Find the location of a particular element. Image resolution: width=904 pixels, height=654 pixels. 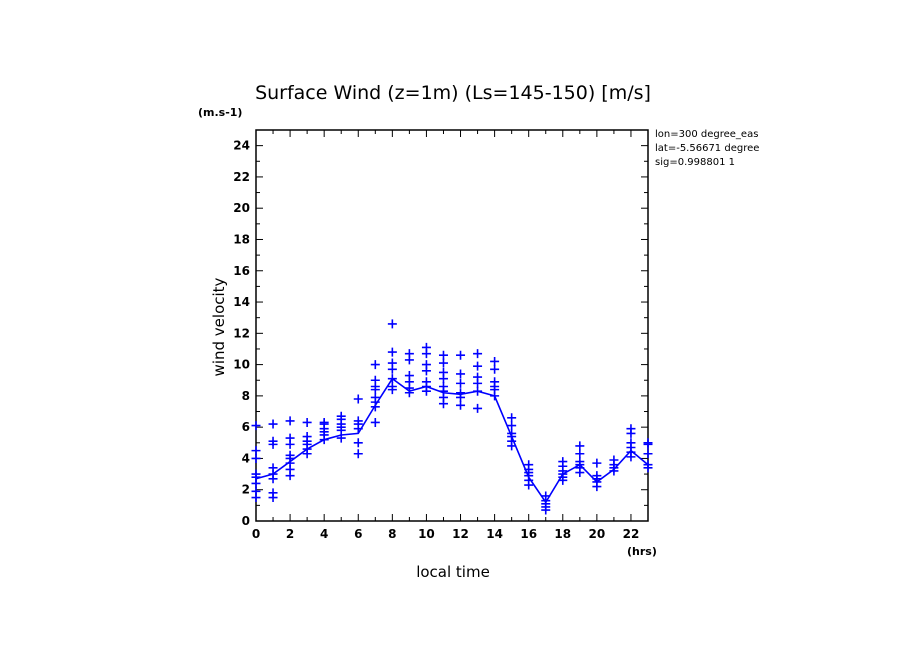

x-tick-label: 10 is located at coordinates (426, 534).